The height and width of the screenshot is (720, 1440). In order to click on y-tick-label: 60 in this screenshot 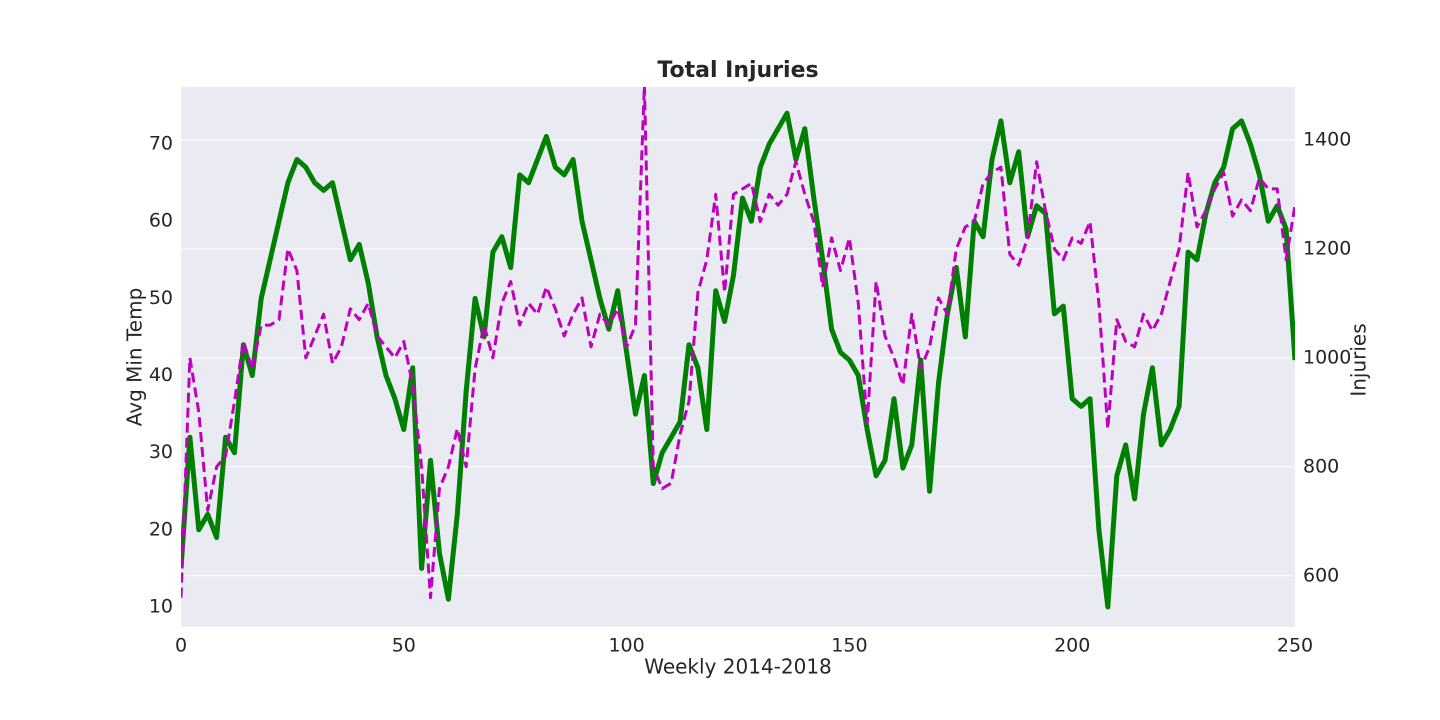, I will do `click(161, 221)`.